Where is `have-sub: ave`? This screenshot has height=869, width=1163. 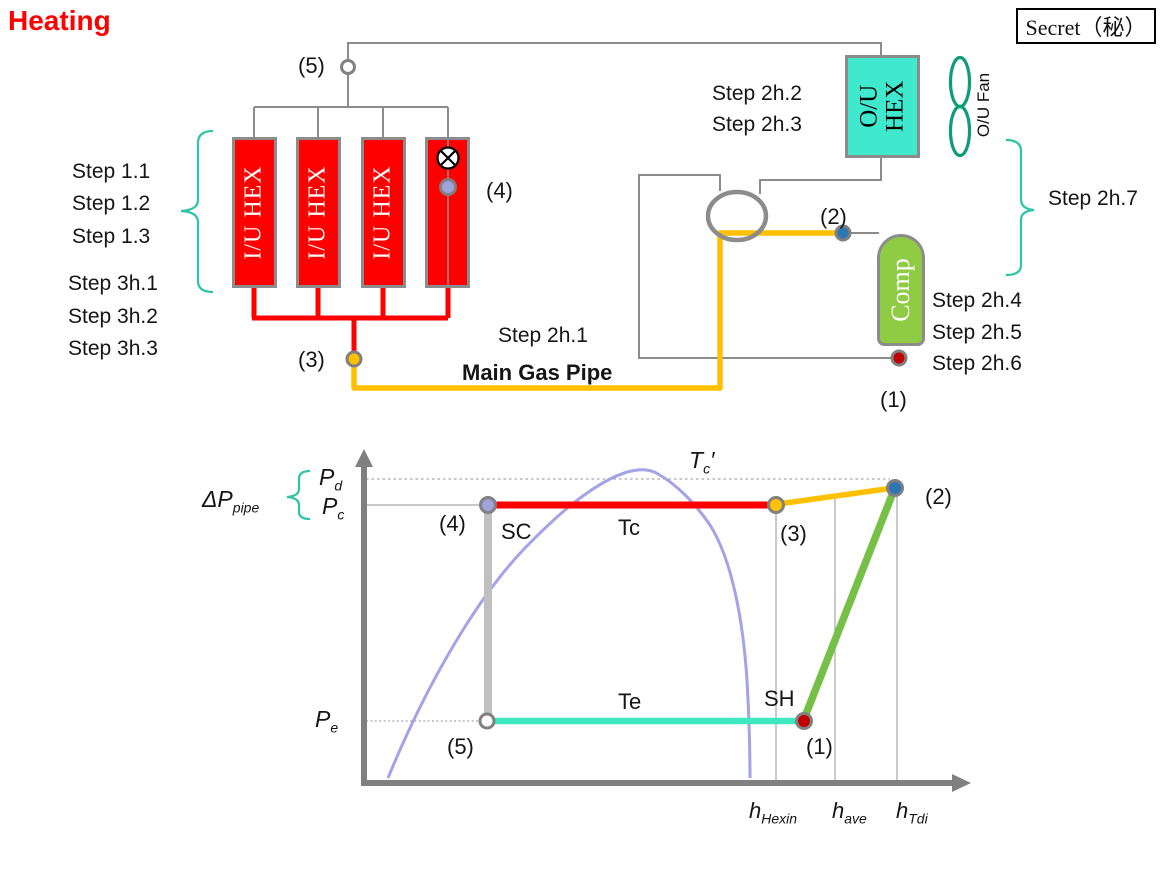
have-sub: ave is located at coordinates (855, 818).